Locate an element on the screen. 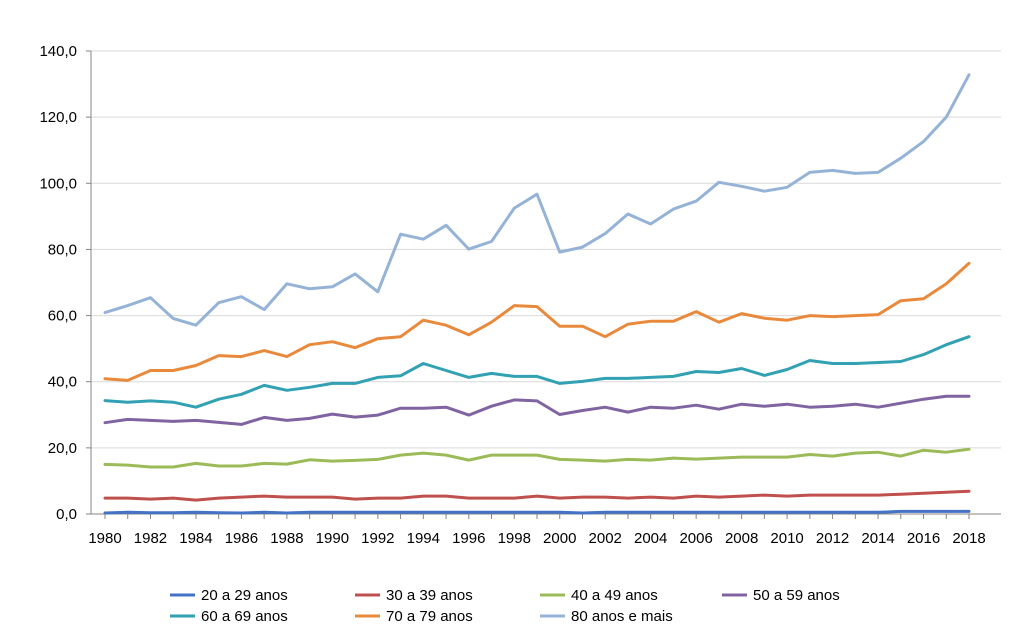 This screenshot has width=1011, height=634. x-tick-label: 2012 is located at coordinates (832, 538).